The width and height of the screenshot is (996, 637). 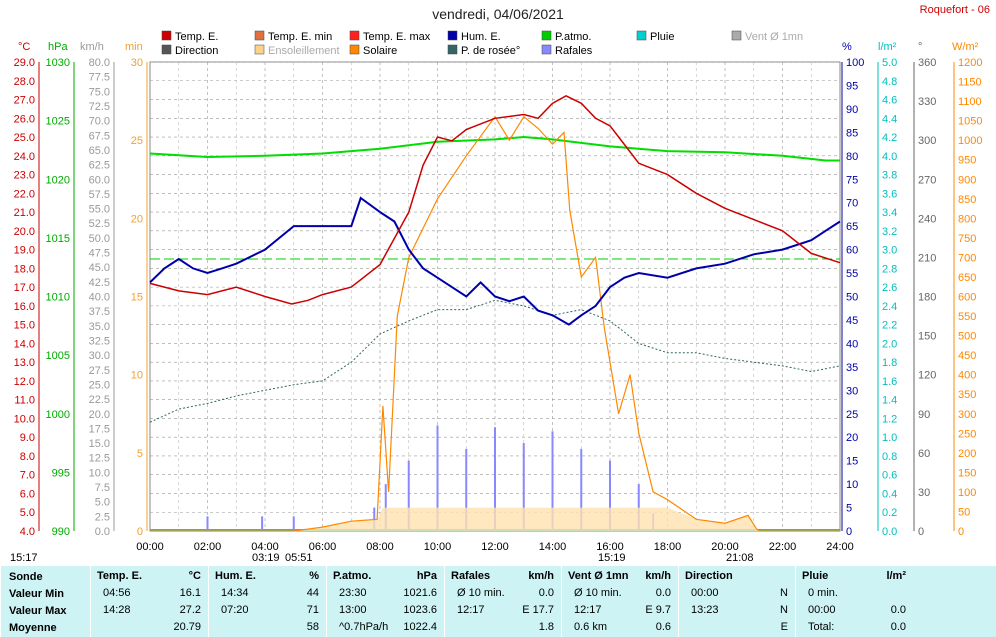 What do you see at coordinates (921, 532) in the screenshot?
I see `axis-tick-dir: 0` at bounding box center [921, 532].